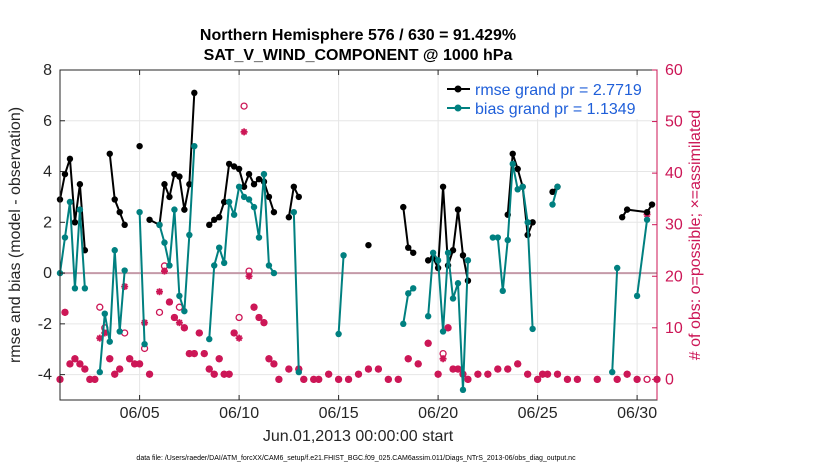 The width and height of the screenshot is (830, 470). What do you see at coordinates (695, 235) in the screenshot?
I see `y-axis-right-label: # of obs: o=possible; ×=assimilated` at bounding box center [695, 235].